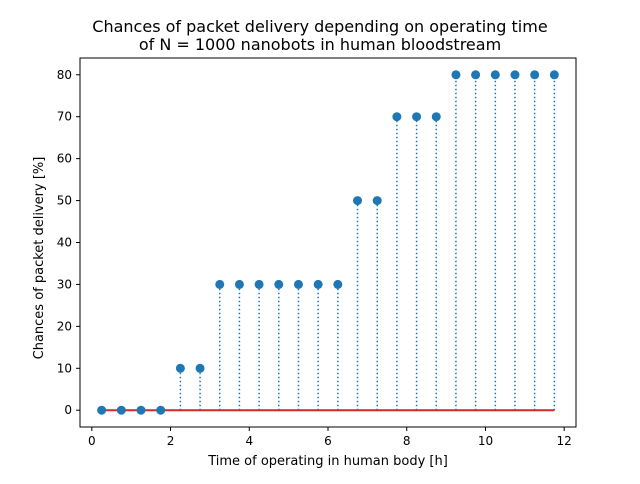  I want to click on y-axis-ticks: 0 10 20 30 40 50 60 70 80, so click(68, 242).